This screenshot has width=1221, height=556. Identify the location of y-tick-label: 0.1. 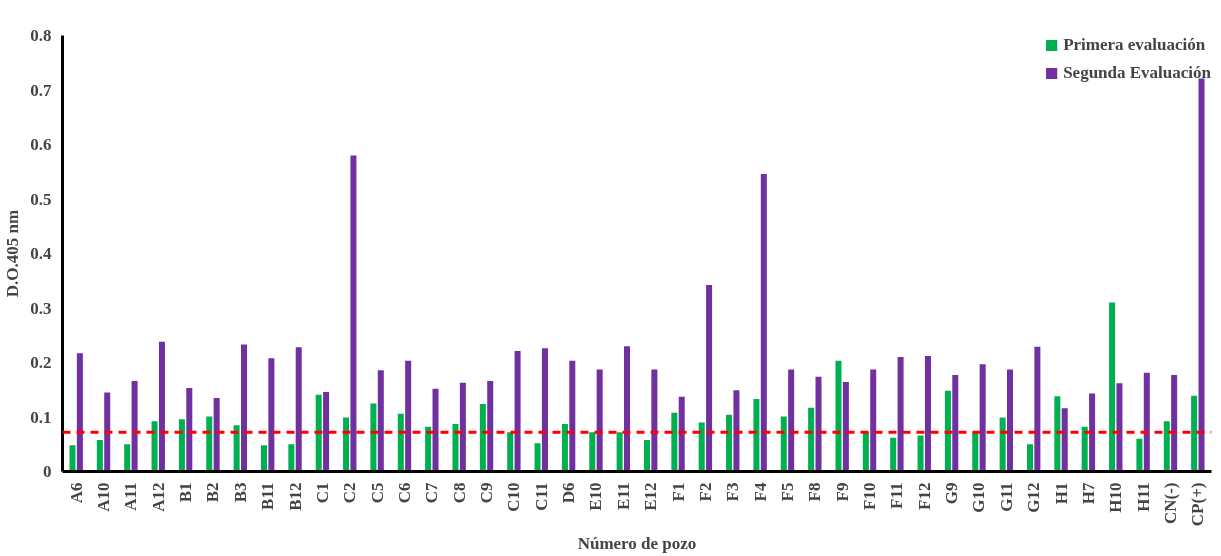
(41, 417).